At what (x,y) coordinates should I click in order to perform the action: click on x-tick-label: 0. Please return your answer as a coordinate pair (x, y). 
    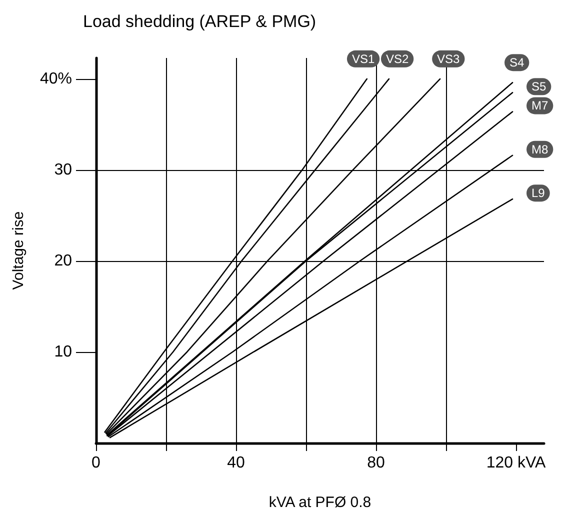
    Looking at the image, I should click on (96, 463).